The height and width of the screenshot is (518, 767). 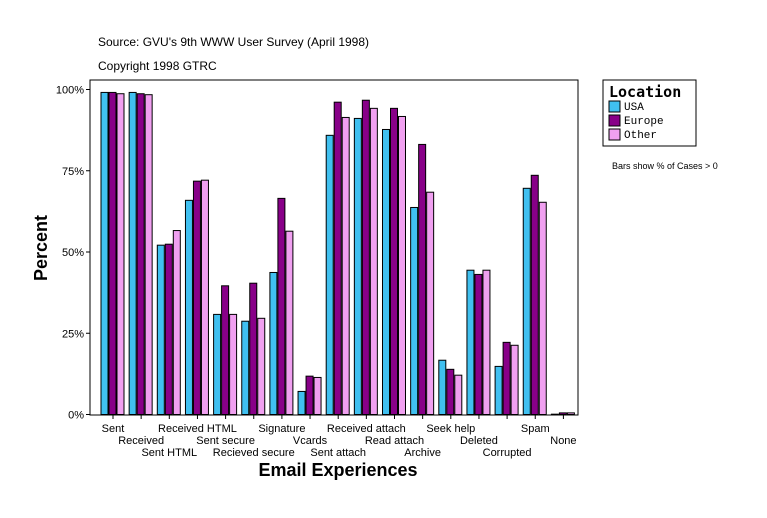 What do you see at coordinates (614, 134) in the screenshot?
I see `legend-swatch-other` at bounding box center [614, 134].